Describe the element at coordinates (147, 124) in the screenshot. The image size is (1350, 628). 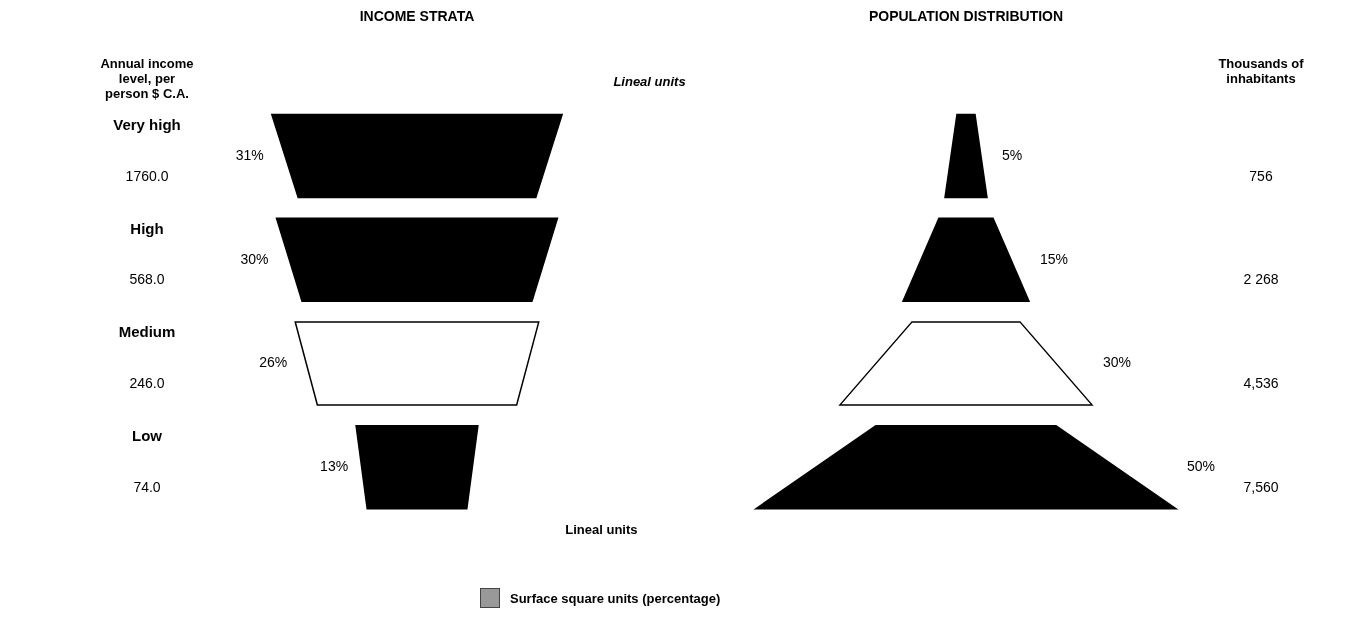
I see `category-label: Very high` at that location.